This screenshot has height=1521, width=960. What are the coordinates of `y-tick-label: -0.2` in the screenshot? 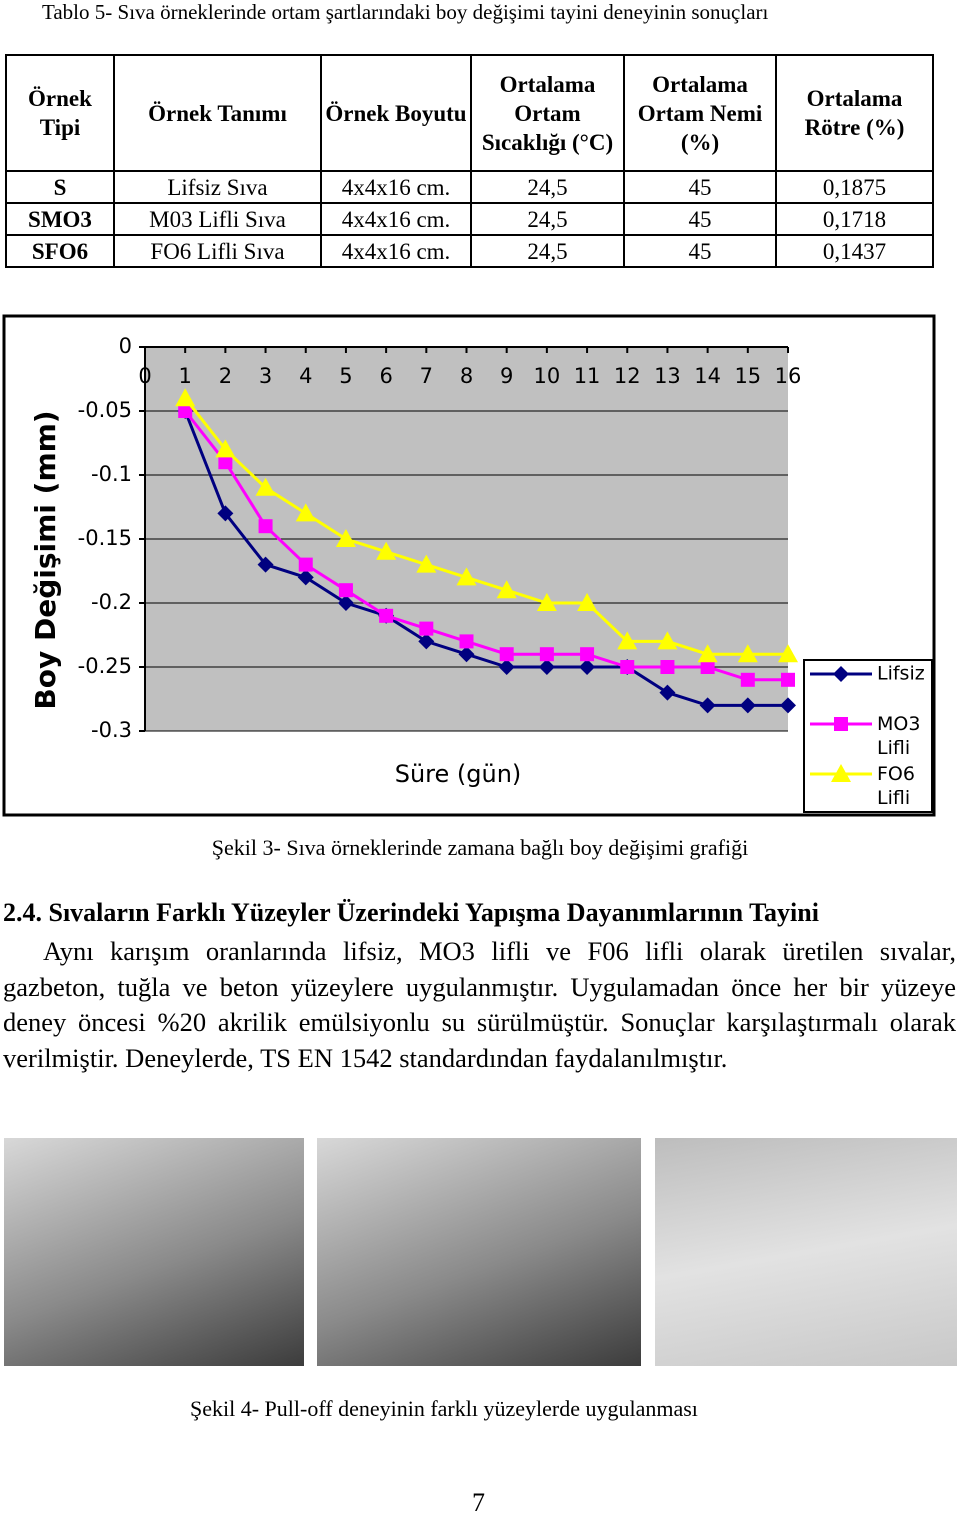 It's located at (111, 602).